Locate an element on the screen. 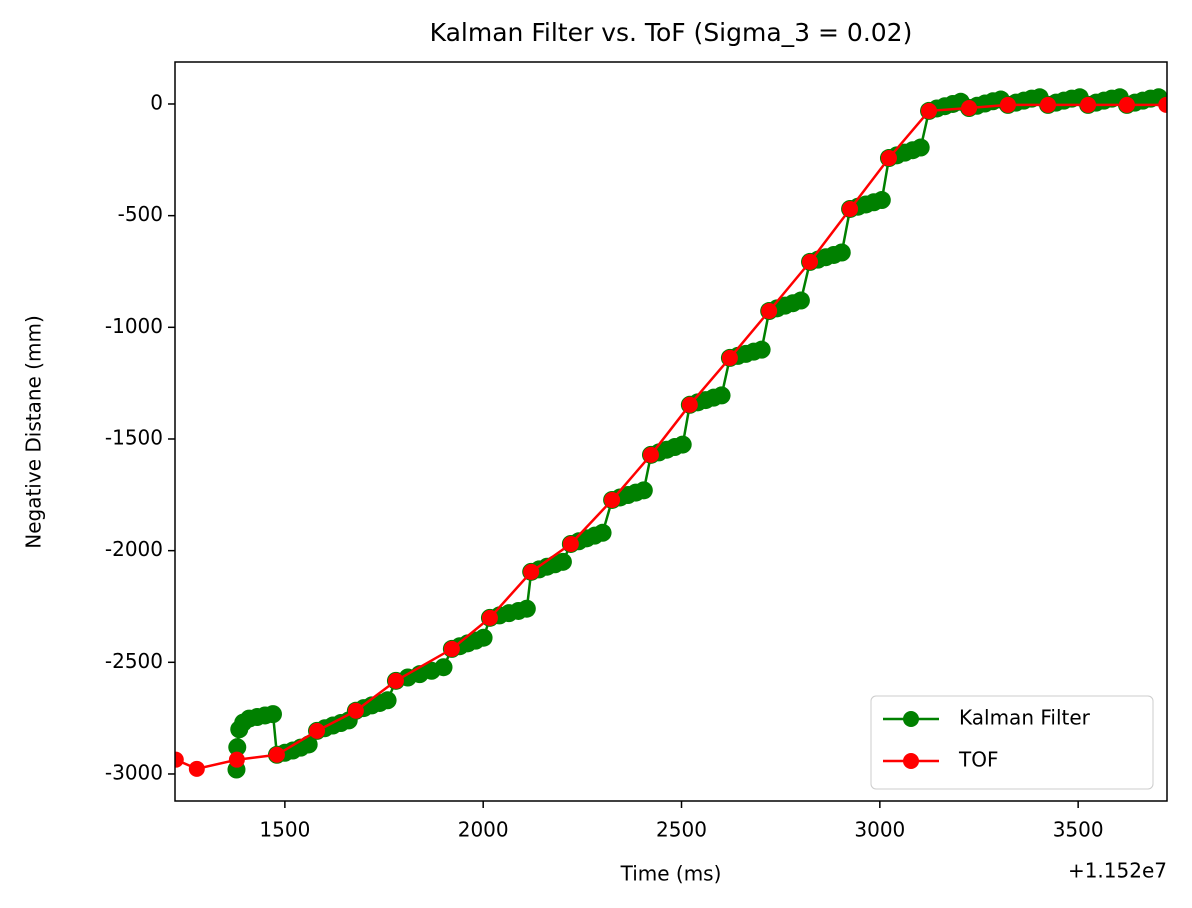 The image size is (1192, 908). y-tick-label: -1000 is located at coordinates (134, 326).